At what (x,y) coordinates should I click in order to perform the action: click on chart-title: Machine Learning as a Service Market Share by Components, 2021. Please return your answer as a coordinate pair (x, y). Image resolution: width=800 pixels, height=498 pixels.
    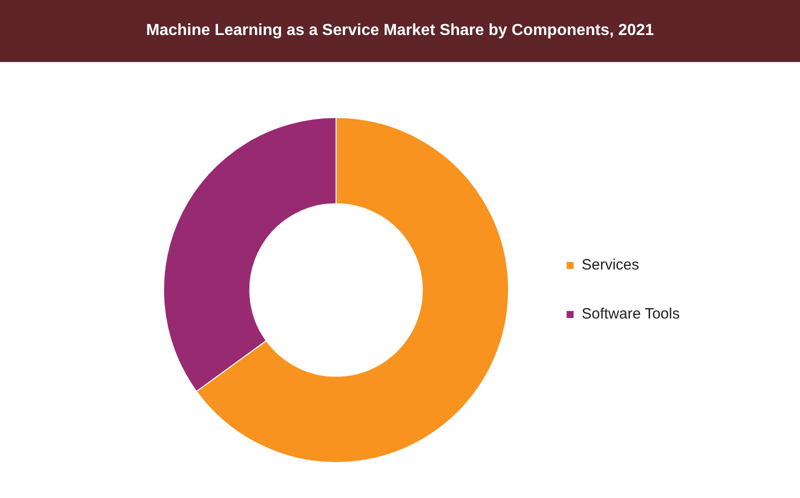
    Looking at the image, I should click on (400, 31).